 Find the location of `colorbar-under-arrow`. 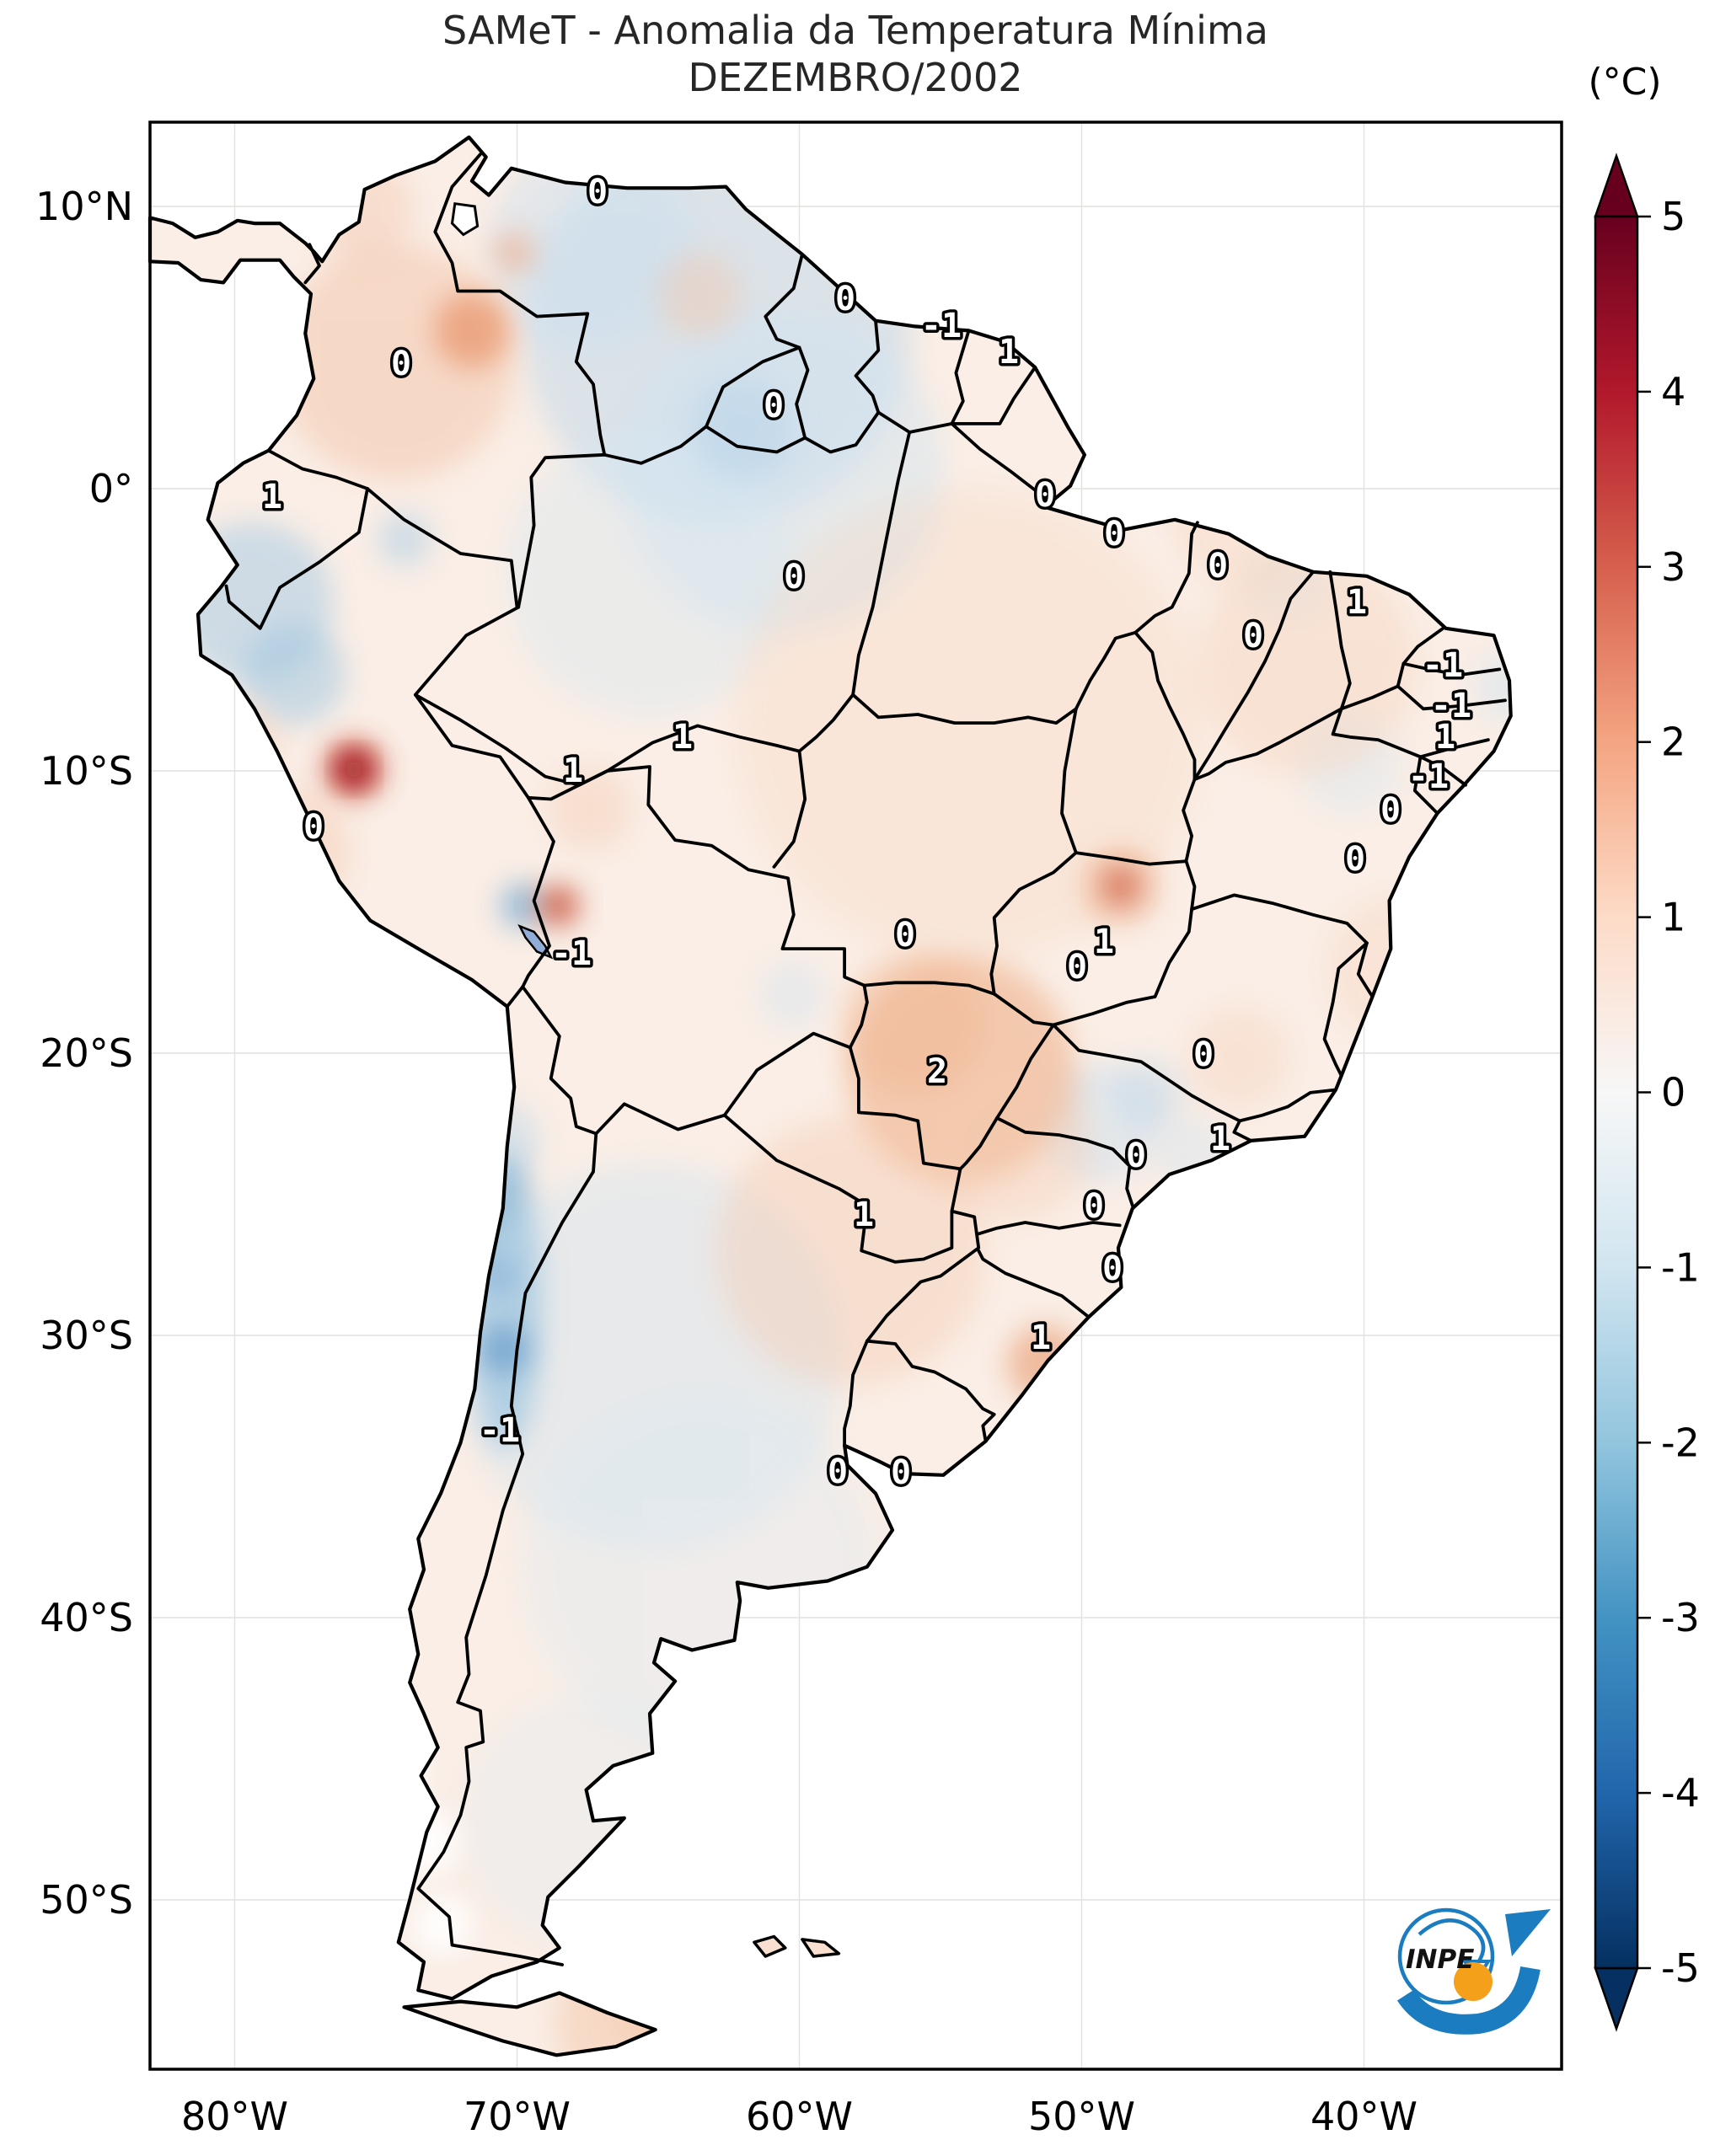

colorbar-under-arrow is located at coordinates (1616, 1999).